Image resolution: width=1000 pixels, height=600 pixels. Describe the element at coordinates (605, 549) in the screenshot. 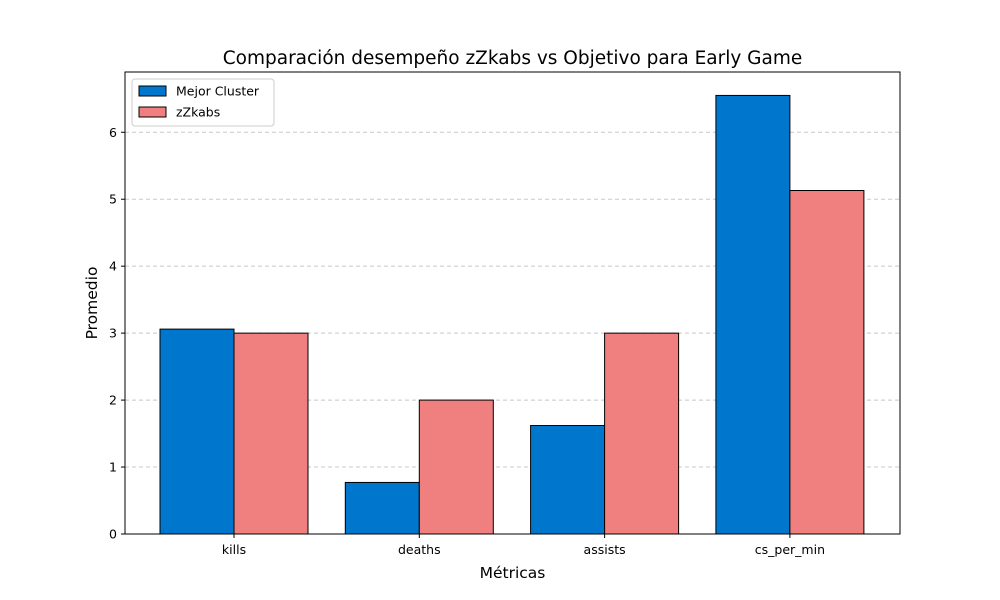

I see `x-tick-label: assists` at that location.